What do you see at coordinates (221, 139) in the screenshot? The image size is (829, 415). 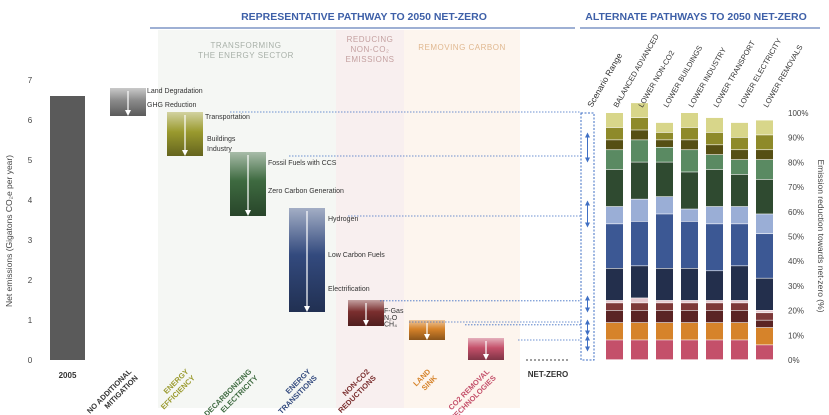 I see `segment-label: Buildings` at bounding box center [221, 139].